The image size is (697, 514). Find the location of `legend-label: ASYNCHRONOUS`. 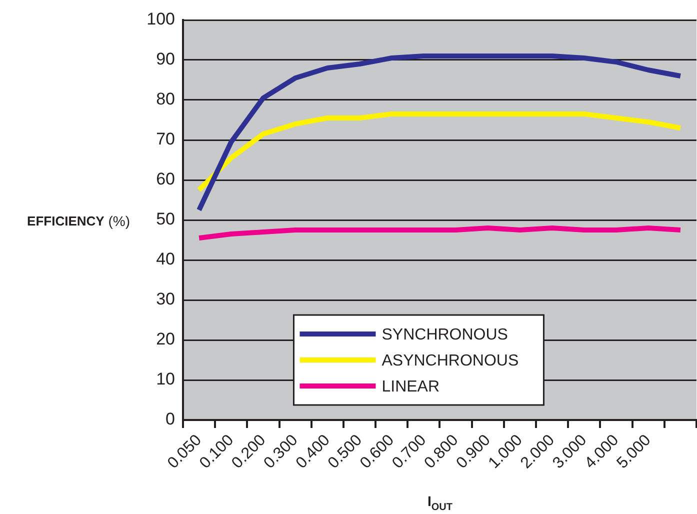

legend-label: ASYNCHRONOUS is located at coordinates (450, 361).